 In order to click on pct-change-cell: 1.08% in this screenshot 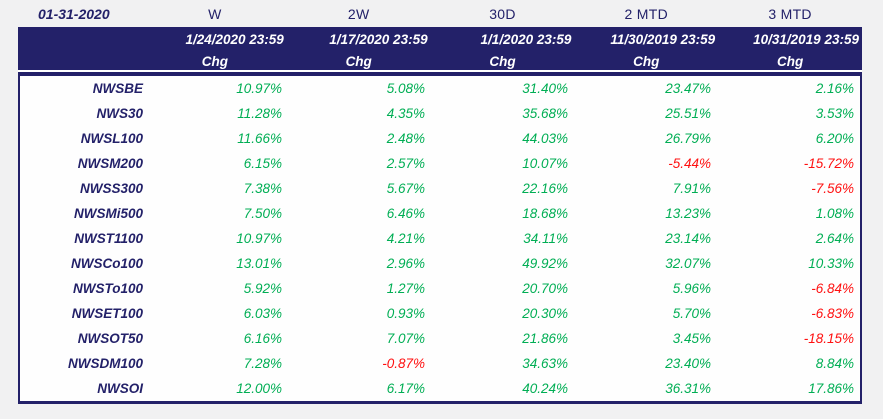, I will do `click(834, 213)`.